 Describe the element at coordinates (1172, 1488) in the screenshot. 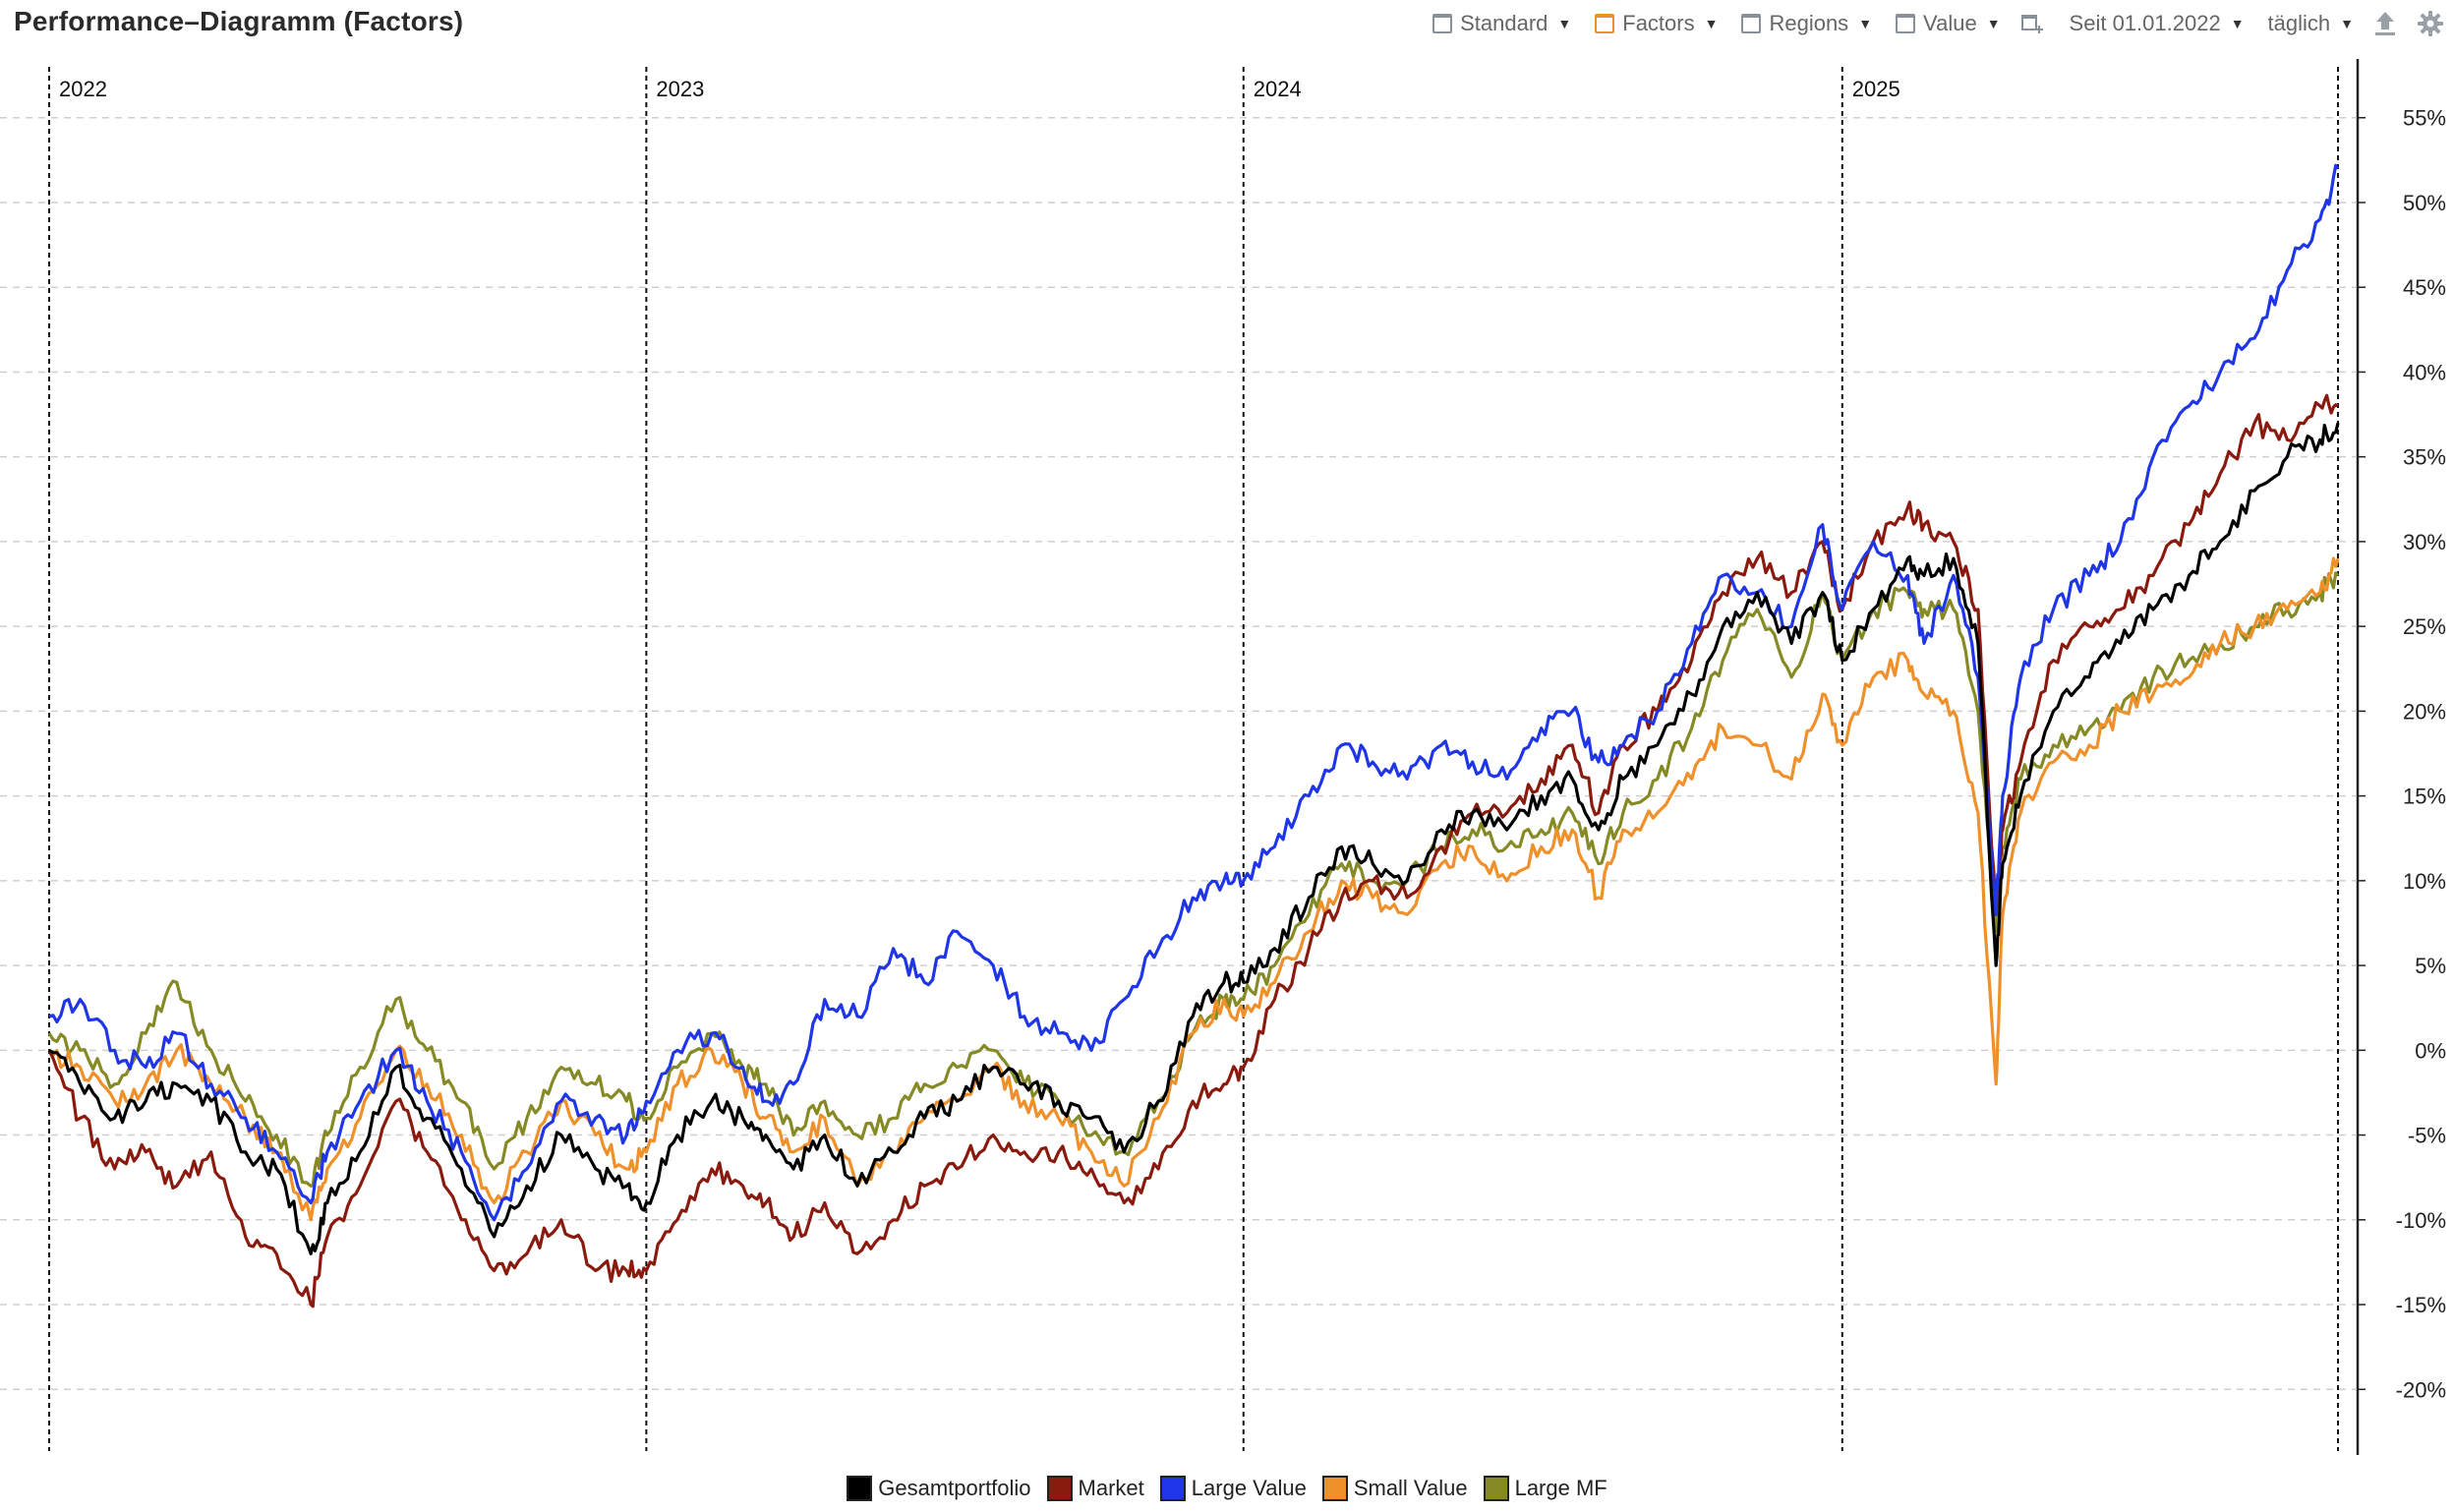

I see `legend-swatch-large-value` at that location.